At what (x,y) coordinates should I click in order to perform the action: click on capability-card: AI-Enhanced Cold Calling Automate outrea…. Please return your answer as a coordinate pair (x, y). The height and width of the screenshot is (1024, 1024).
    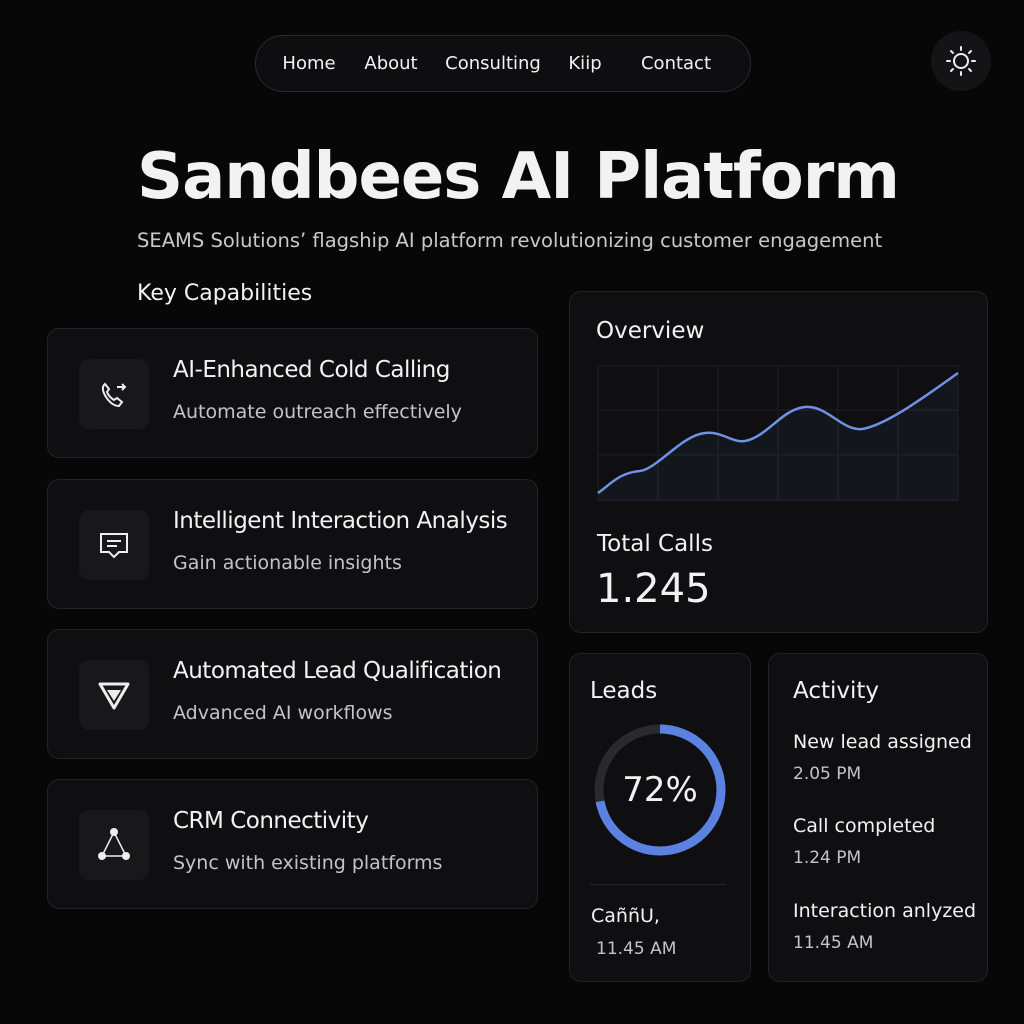
    Looking at the image, I should click on (292, 393).